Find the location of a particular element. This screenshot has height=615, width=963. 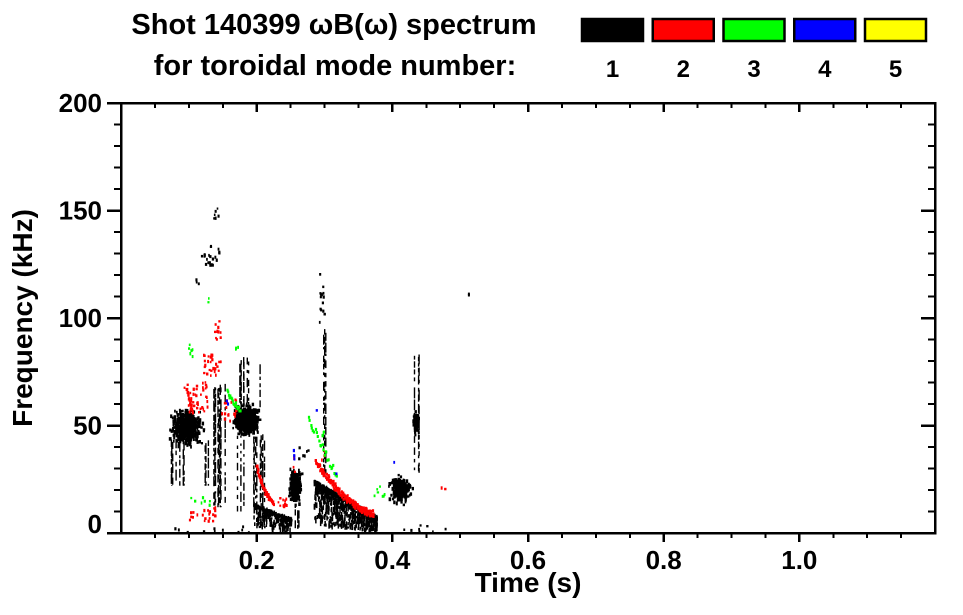

x-tick-label: 0.8 is located at coordinates (664, 560).